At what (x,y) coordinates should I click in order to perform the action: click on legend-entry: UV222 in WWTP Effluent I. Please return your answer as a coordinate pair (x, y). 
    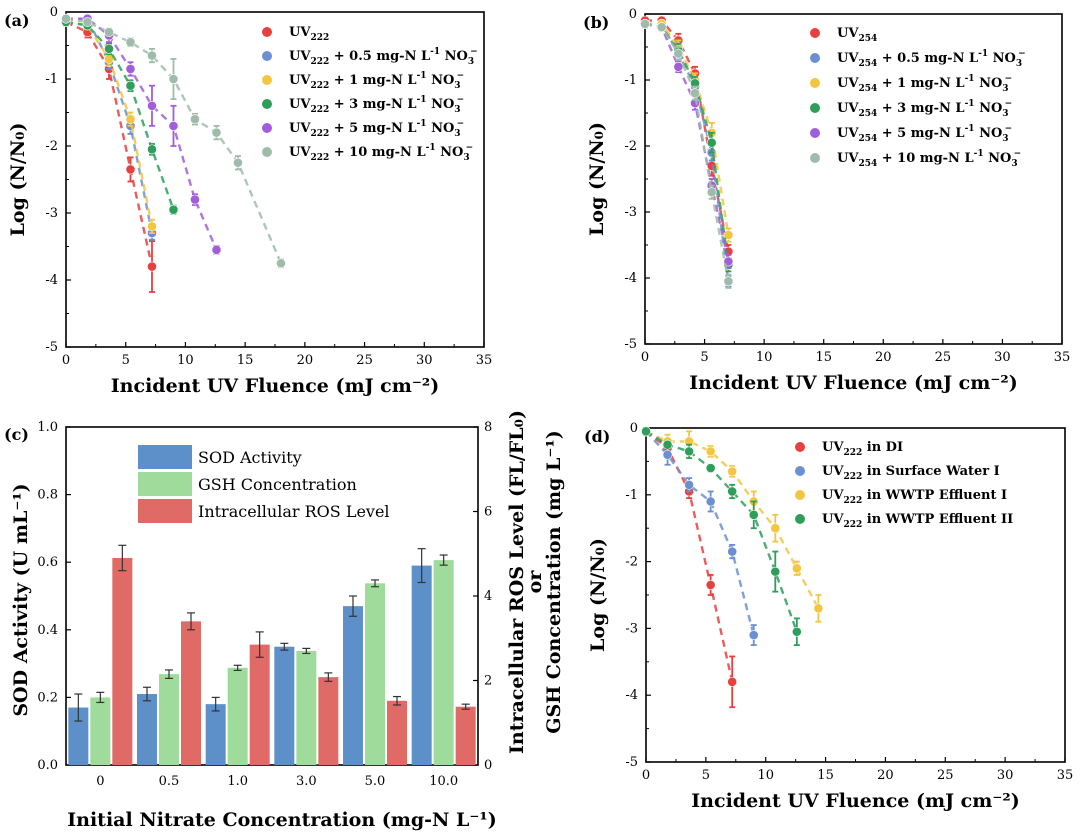
    Looking at the image, I should click on (914, 497).